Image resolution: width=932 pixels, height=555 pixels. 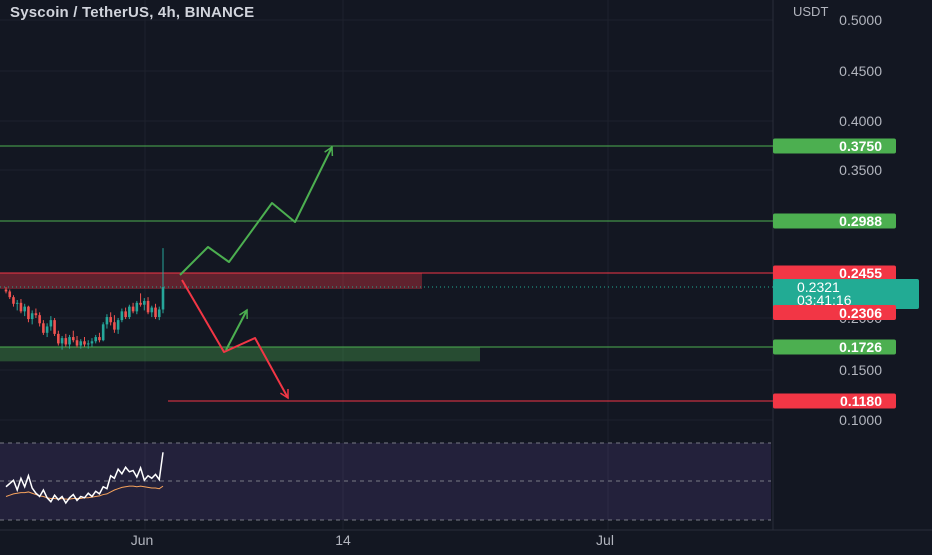 What do you see at coordinates (132, 12) in the screenshot?
I see `symbol-title: Syscoin / TetherUS, 4h, BINANCE` at bounding box center [132, 12].